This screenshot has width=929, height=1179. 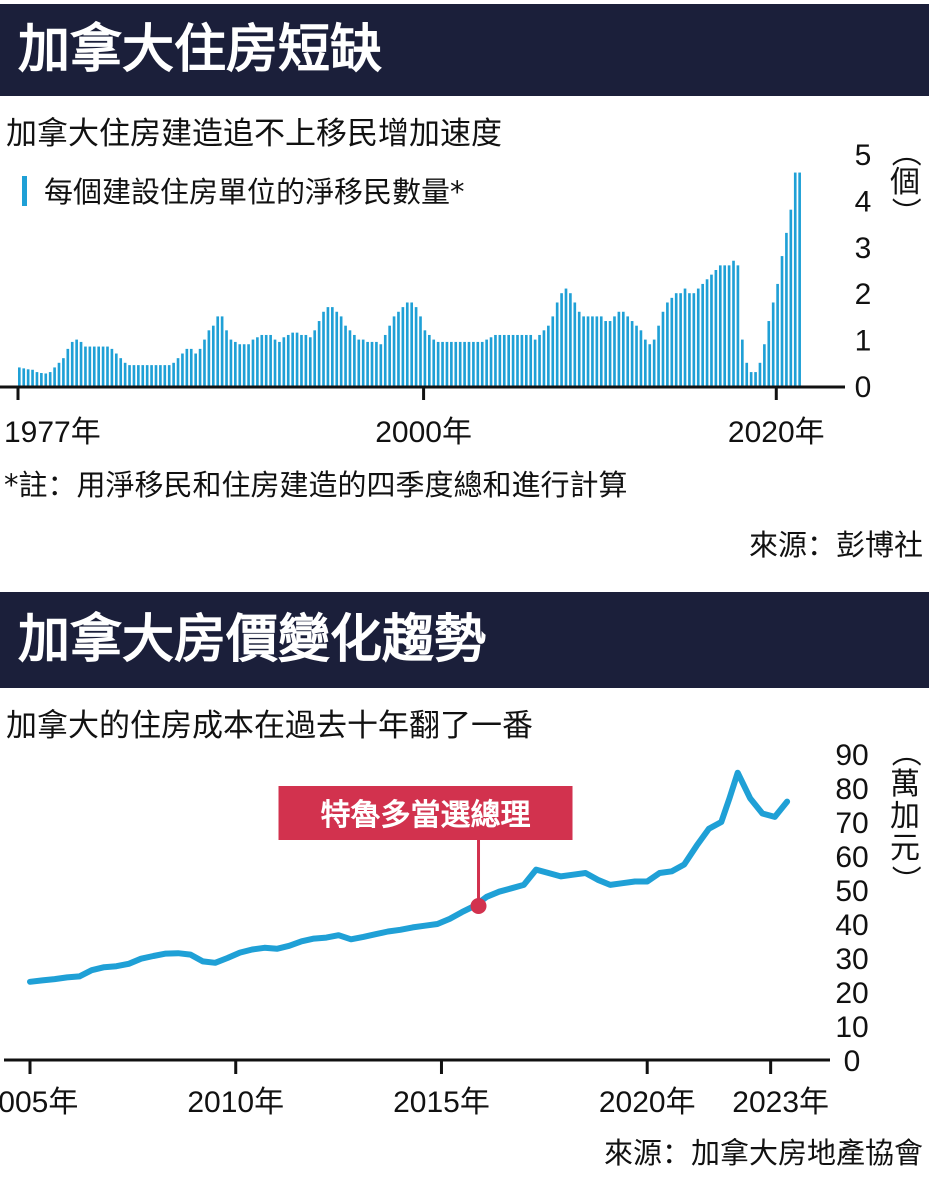 I want to click on y-tick-label: 2, so click(x=863, y=294).